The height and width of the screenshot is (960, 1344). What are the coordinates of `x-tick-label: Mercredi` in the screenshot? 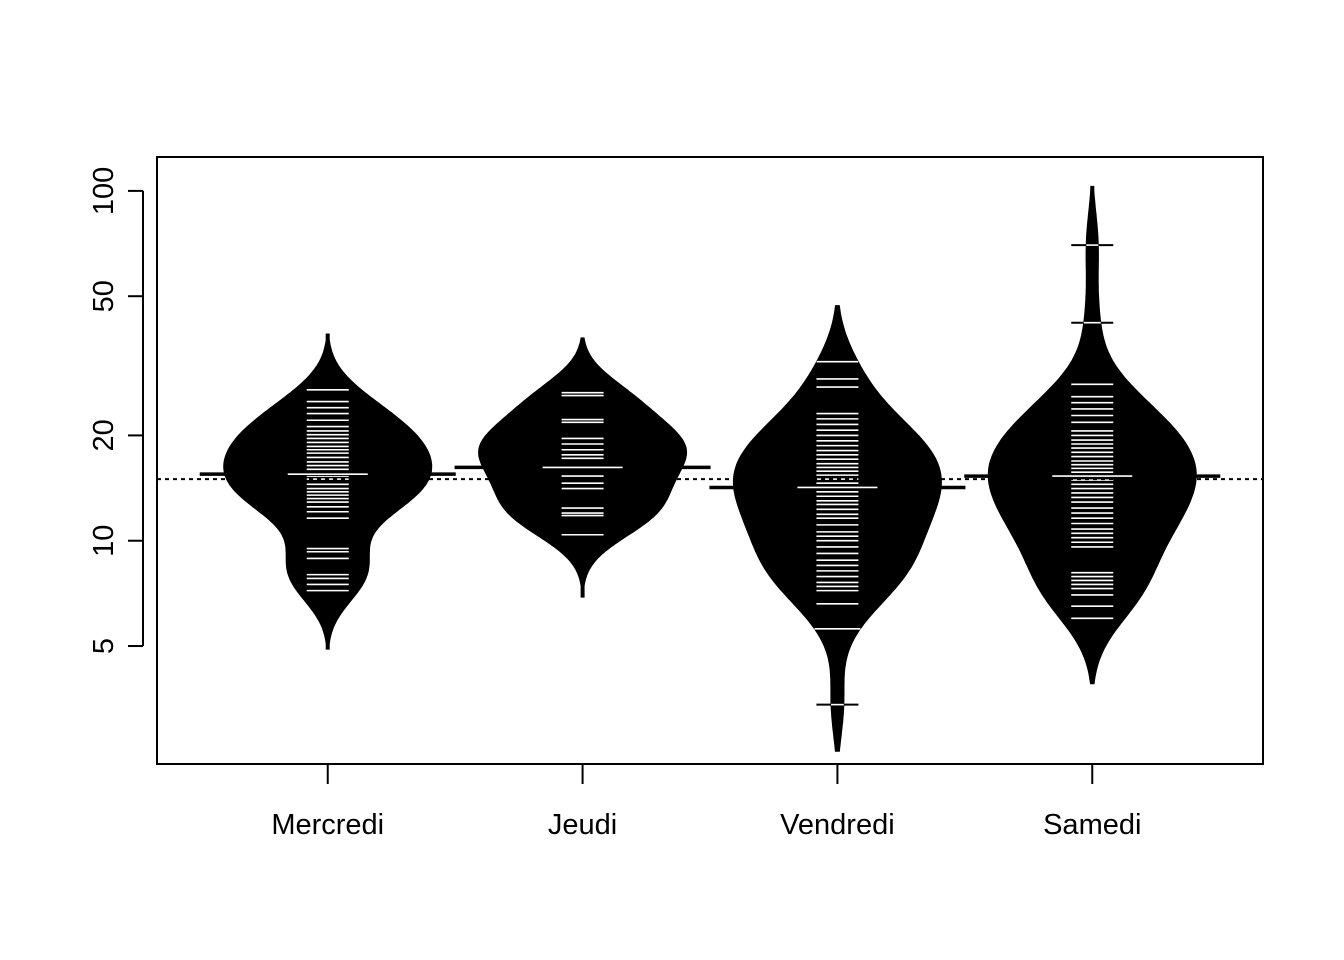 It's located at (327, 825).